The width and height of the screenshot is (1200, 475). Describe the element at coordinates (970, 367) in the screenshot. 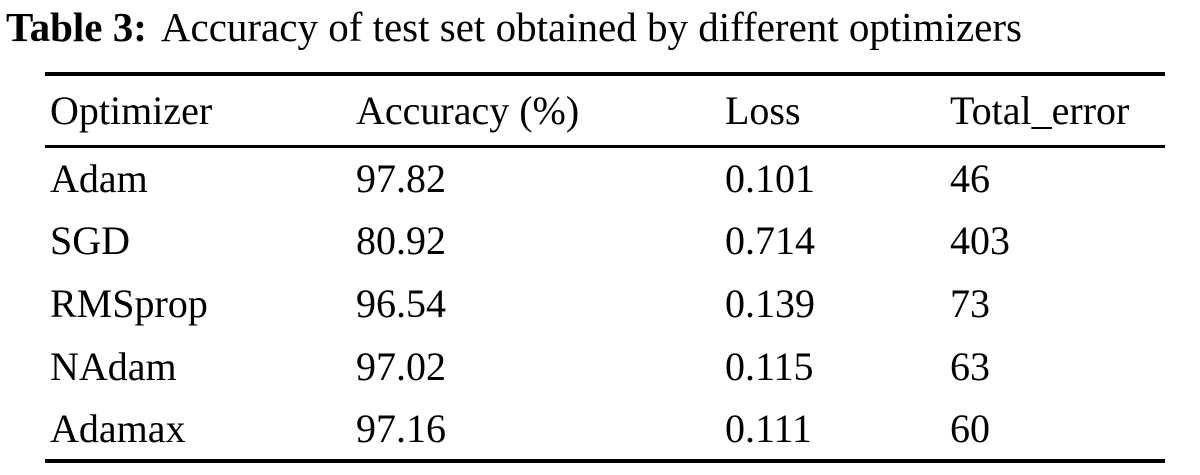

I see `cell-total-error: 63` at that location.